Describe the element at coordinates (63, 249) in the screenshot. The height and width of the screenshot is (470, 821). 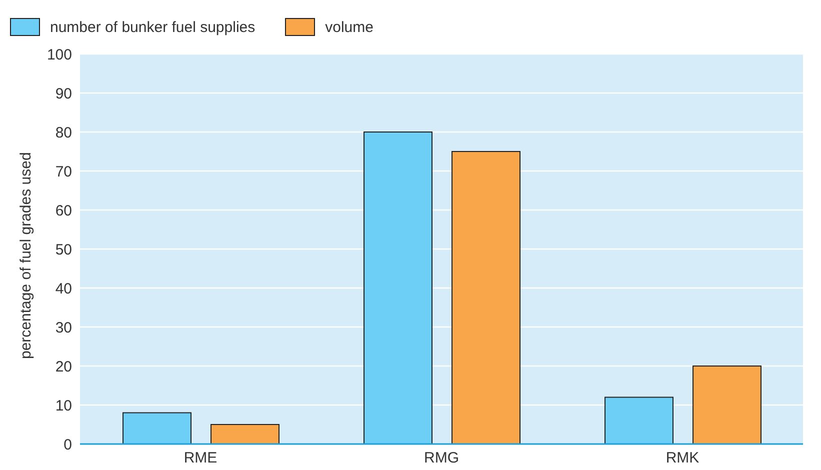
I see `y-tick-label: 50` at that location.